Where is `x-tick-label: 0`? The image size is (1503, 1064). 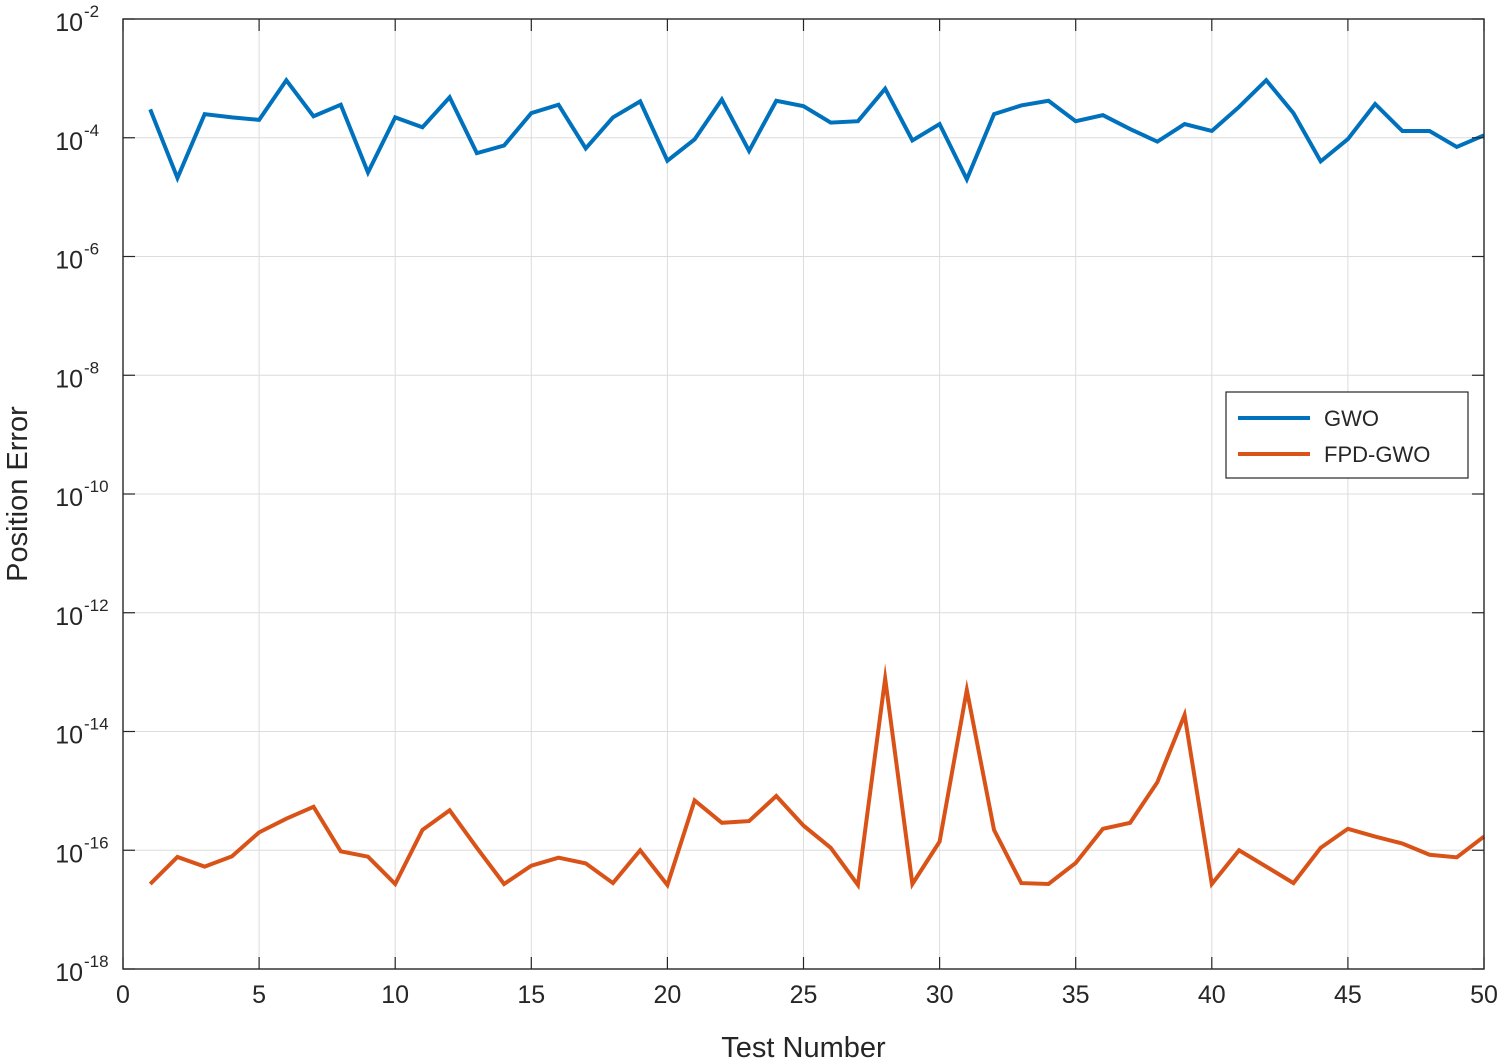 x-tick-label: 0 is located at coordinates (123, 995).